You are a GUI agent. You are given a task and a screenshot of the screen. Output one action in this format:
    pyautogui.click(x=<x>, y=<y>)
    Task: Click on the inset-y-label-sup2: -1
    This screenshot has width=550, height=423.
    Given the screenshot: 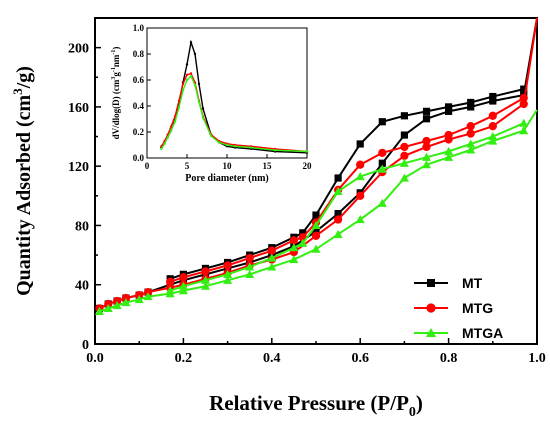 What is the action you would take?
    pyautogui.click(x=114, y=69)
    